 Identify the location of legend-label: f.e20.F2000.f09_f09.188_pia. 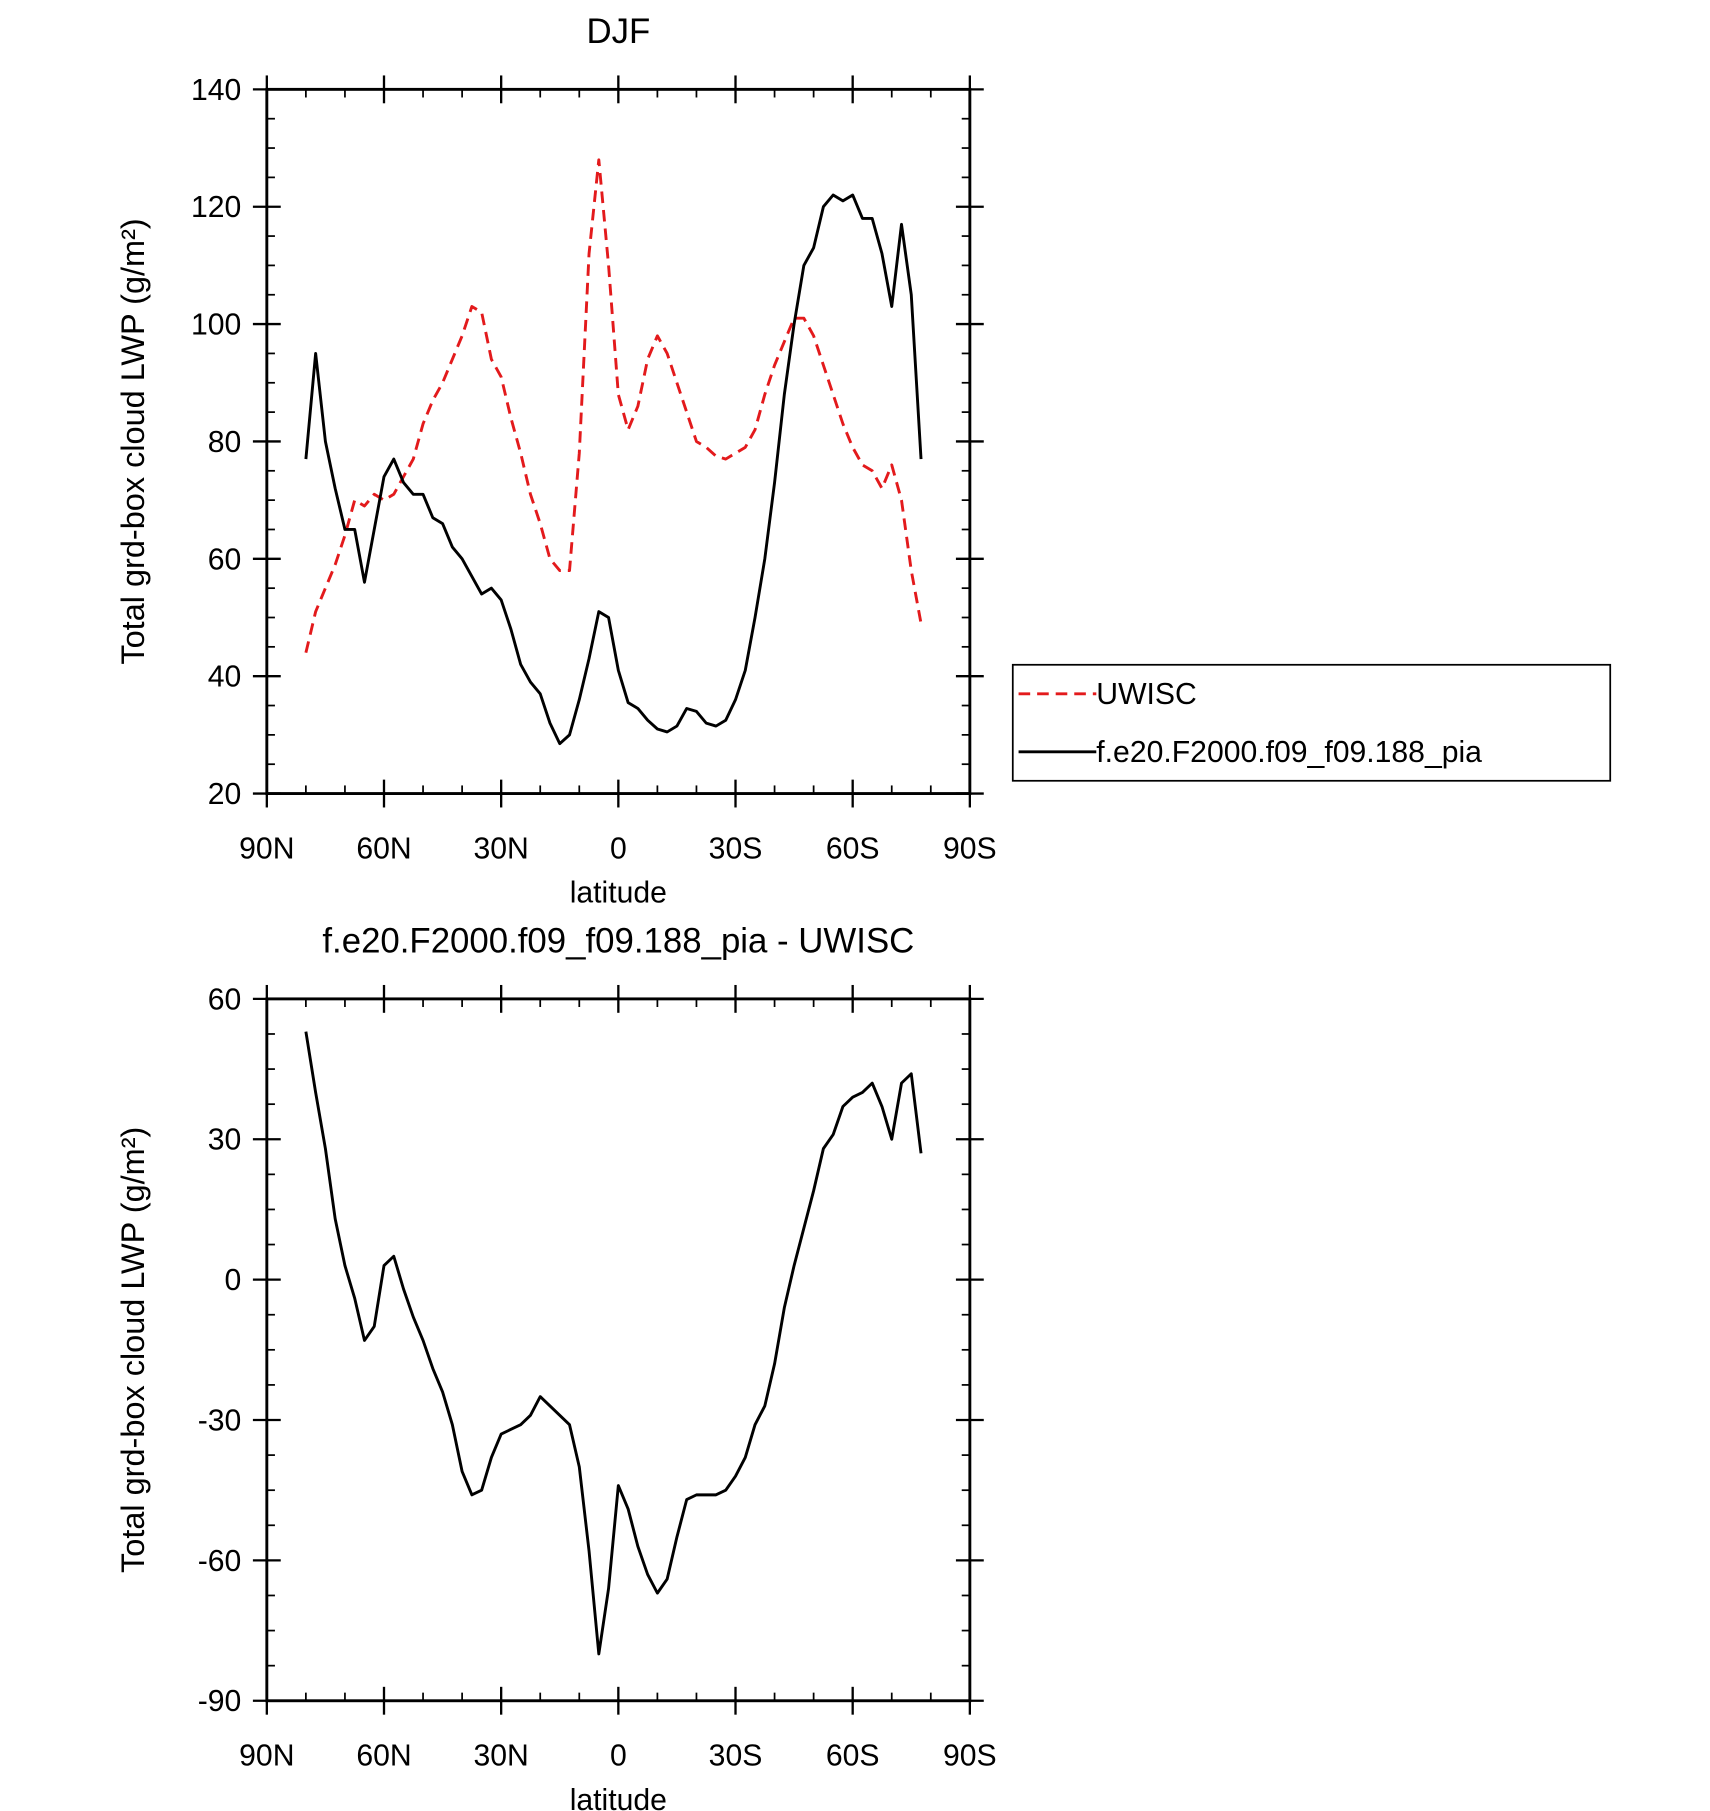
(1289, 752).